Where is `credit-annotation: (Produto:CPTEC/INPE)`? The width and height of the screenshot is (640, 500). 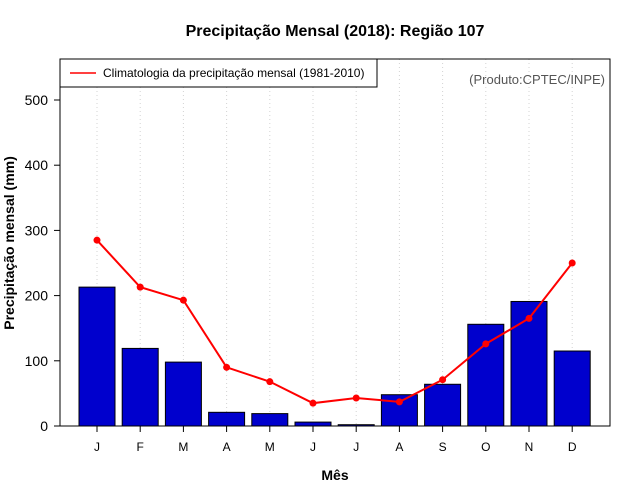
credit-annotation: (Produto:CPTEC/INPE) is located at coordinates (537, 79).